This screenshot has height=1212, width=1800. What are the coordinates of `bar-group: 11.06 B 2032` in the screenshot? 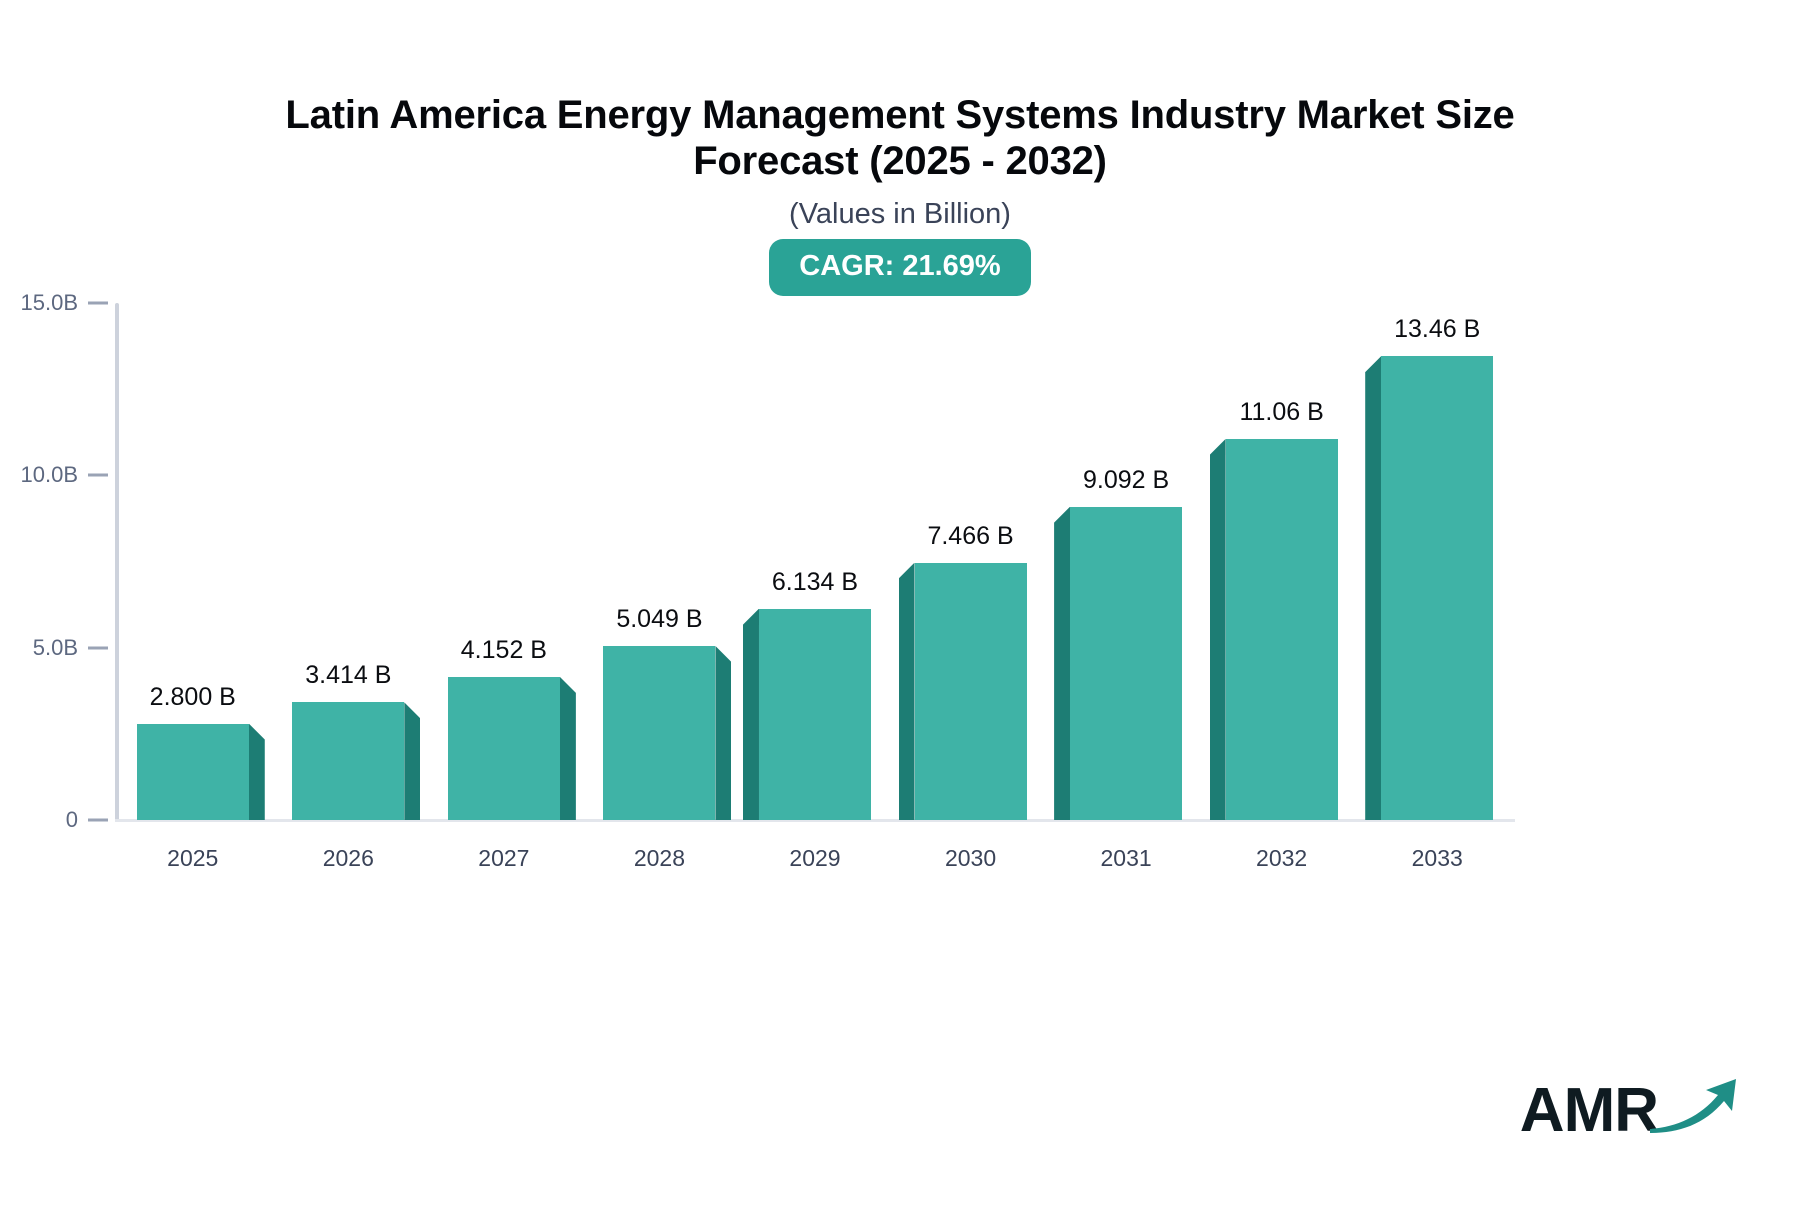 It's located at (1282, 606).